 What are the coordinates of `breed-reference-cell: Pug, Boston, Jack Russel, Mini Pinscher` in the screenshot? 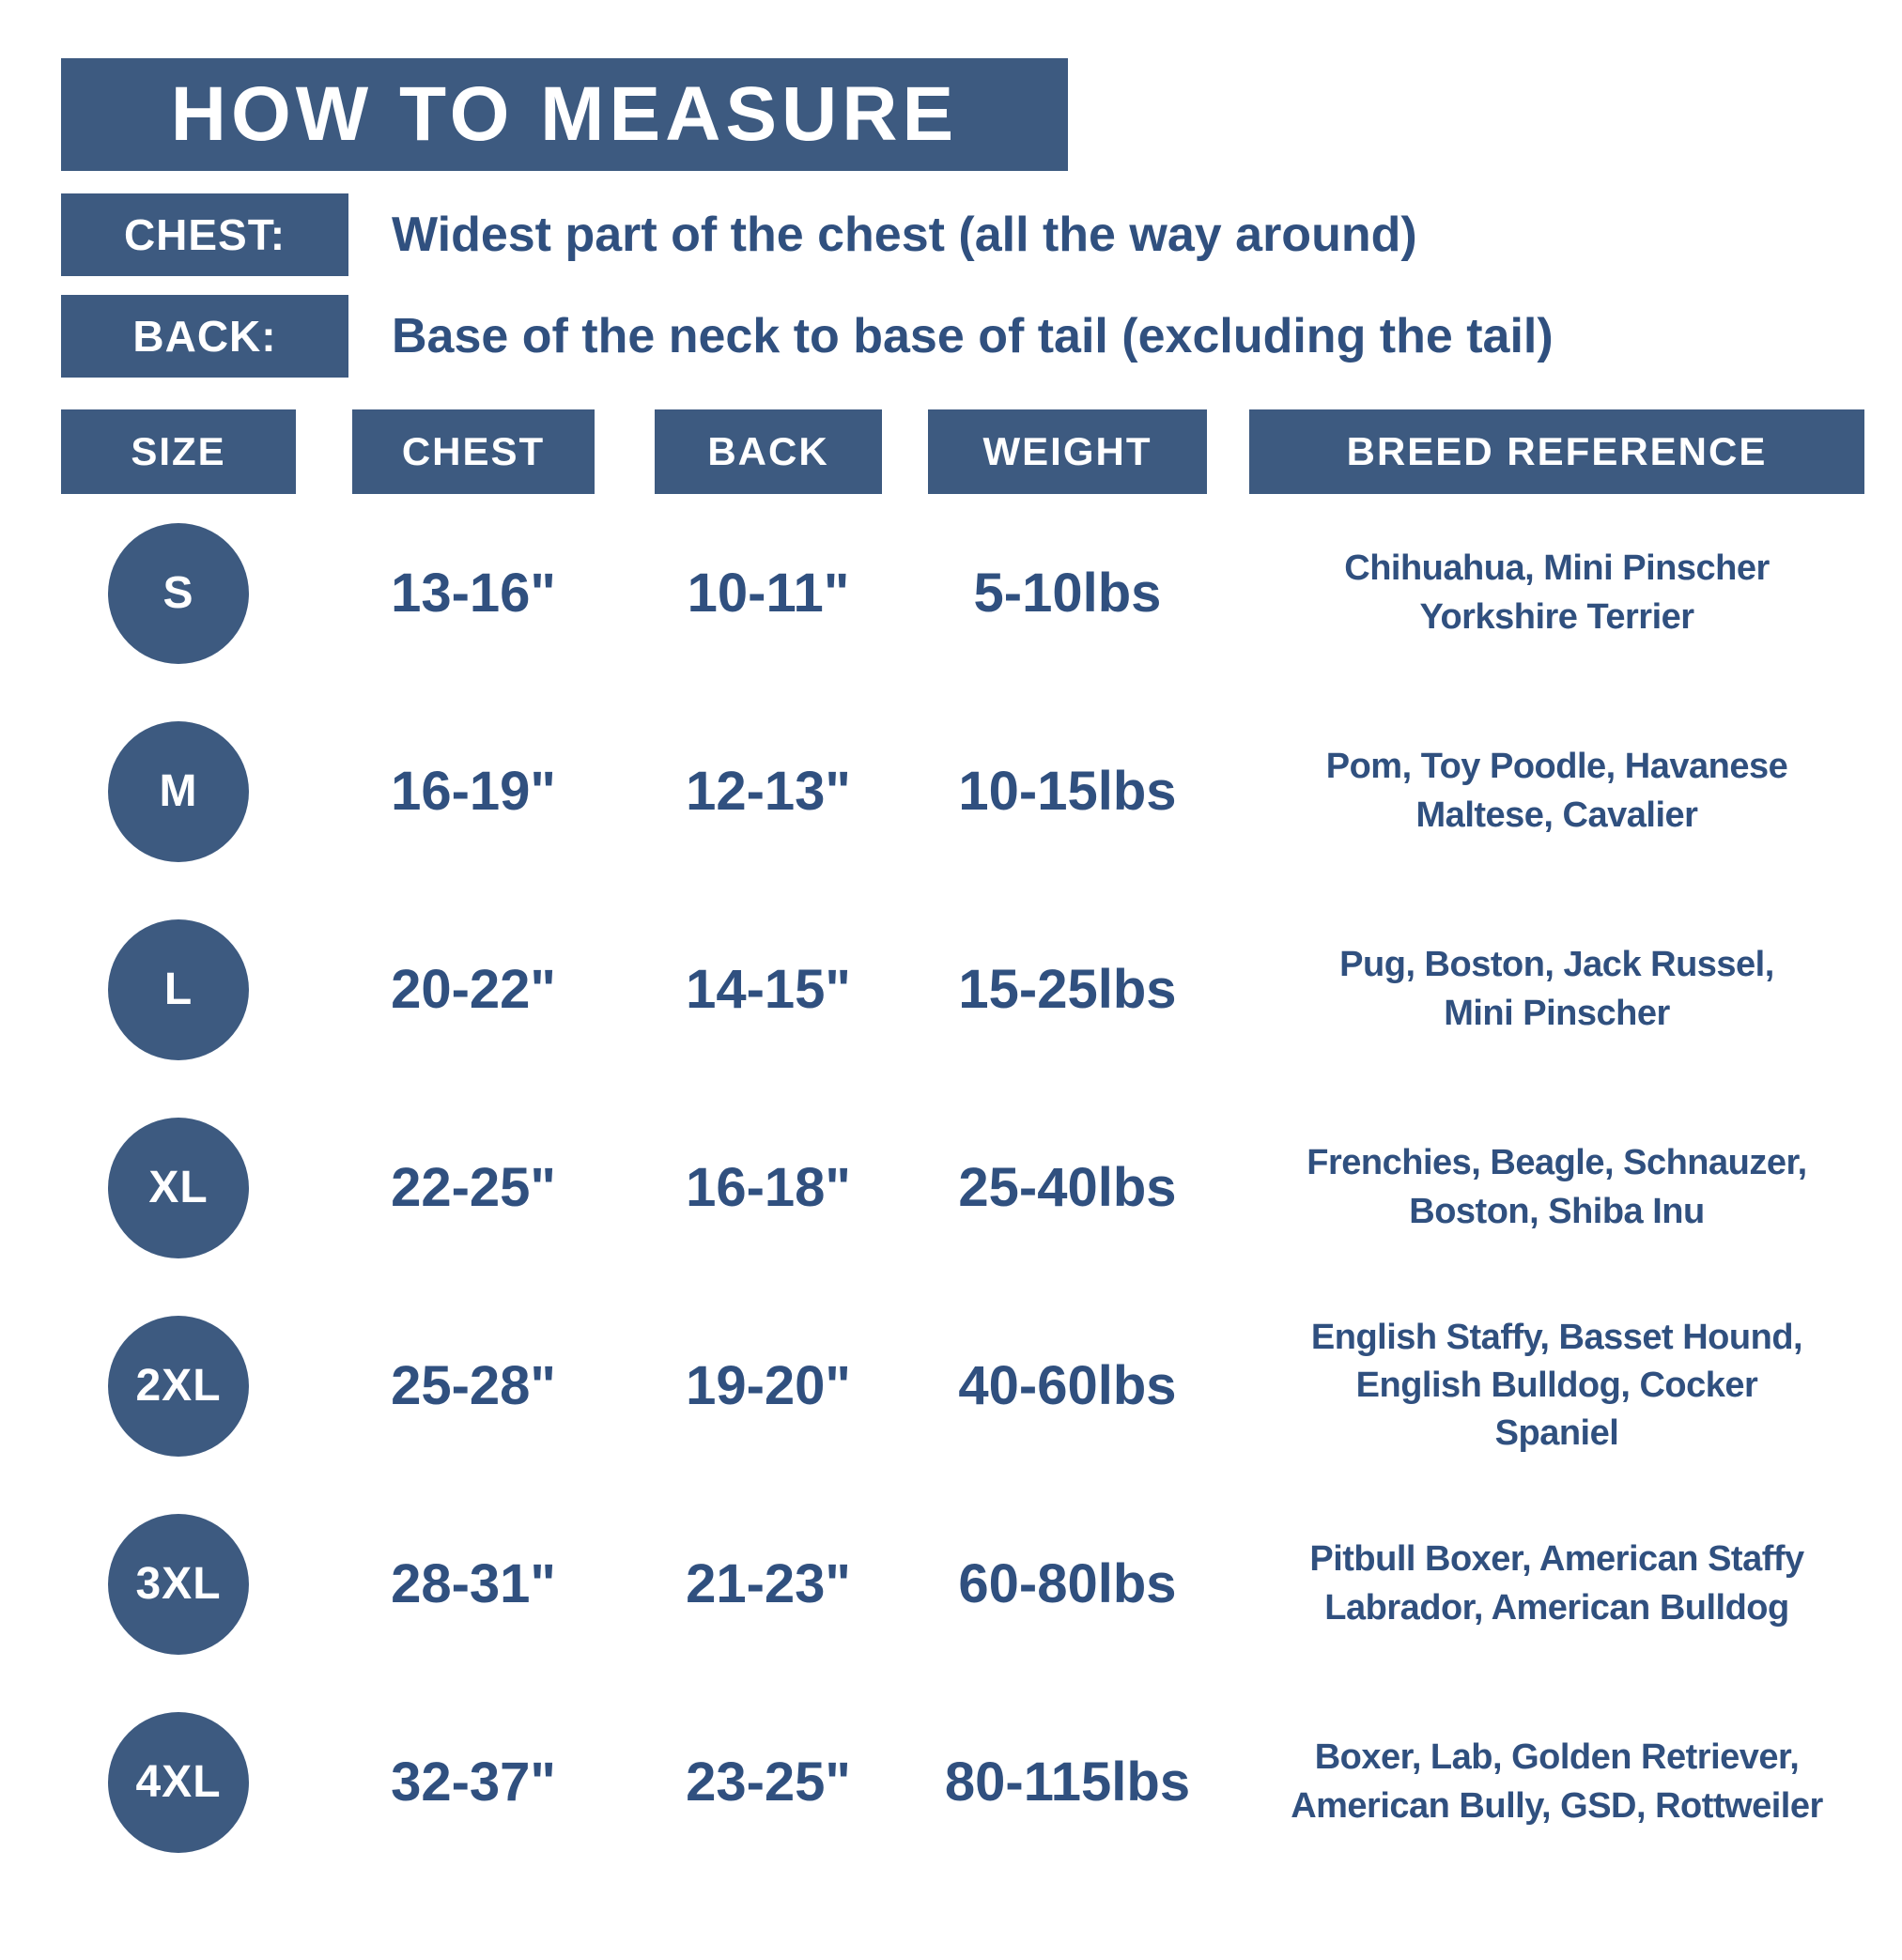 It's located at (1556, 989).